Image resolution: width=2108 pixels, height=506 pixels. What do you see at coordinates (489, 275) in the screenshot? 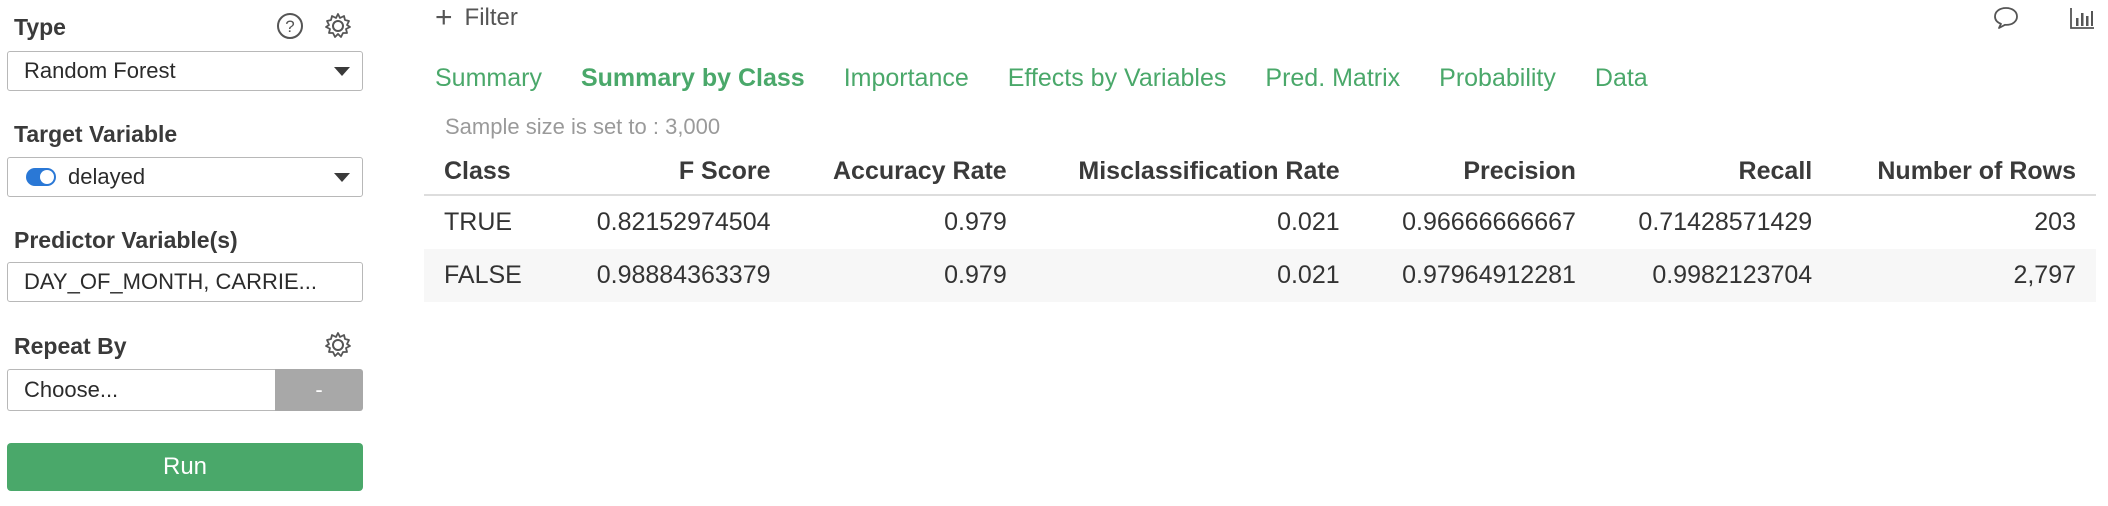
I see `table-cell: FALSE` at bounding box center [489, 275].